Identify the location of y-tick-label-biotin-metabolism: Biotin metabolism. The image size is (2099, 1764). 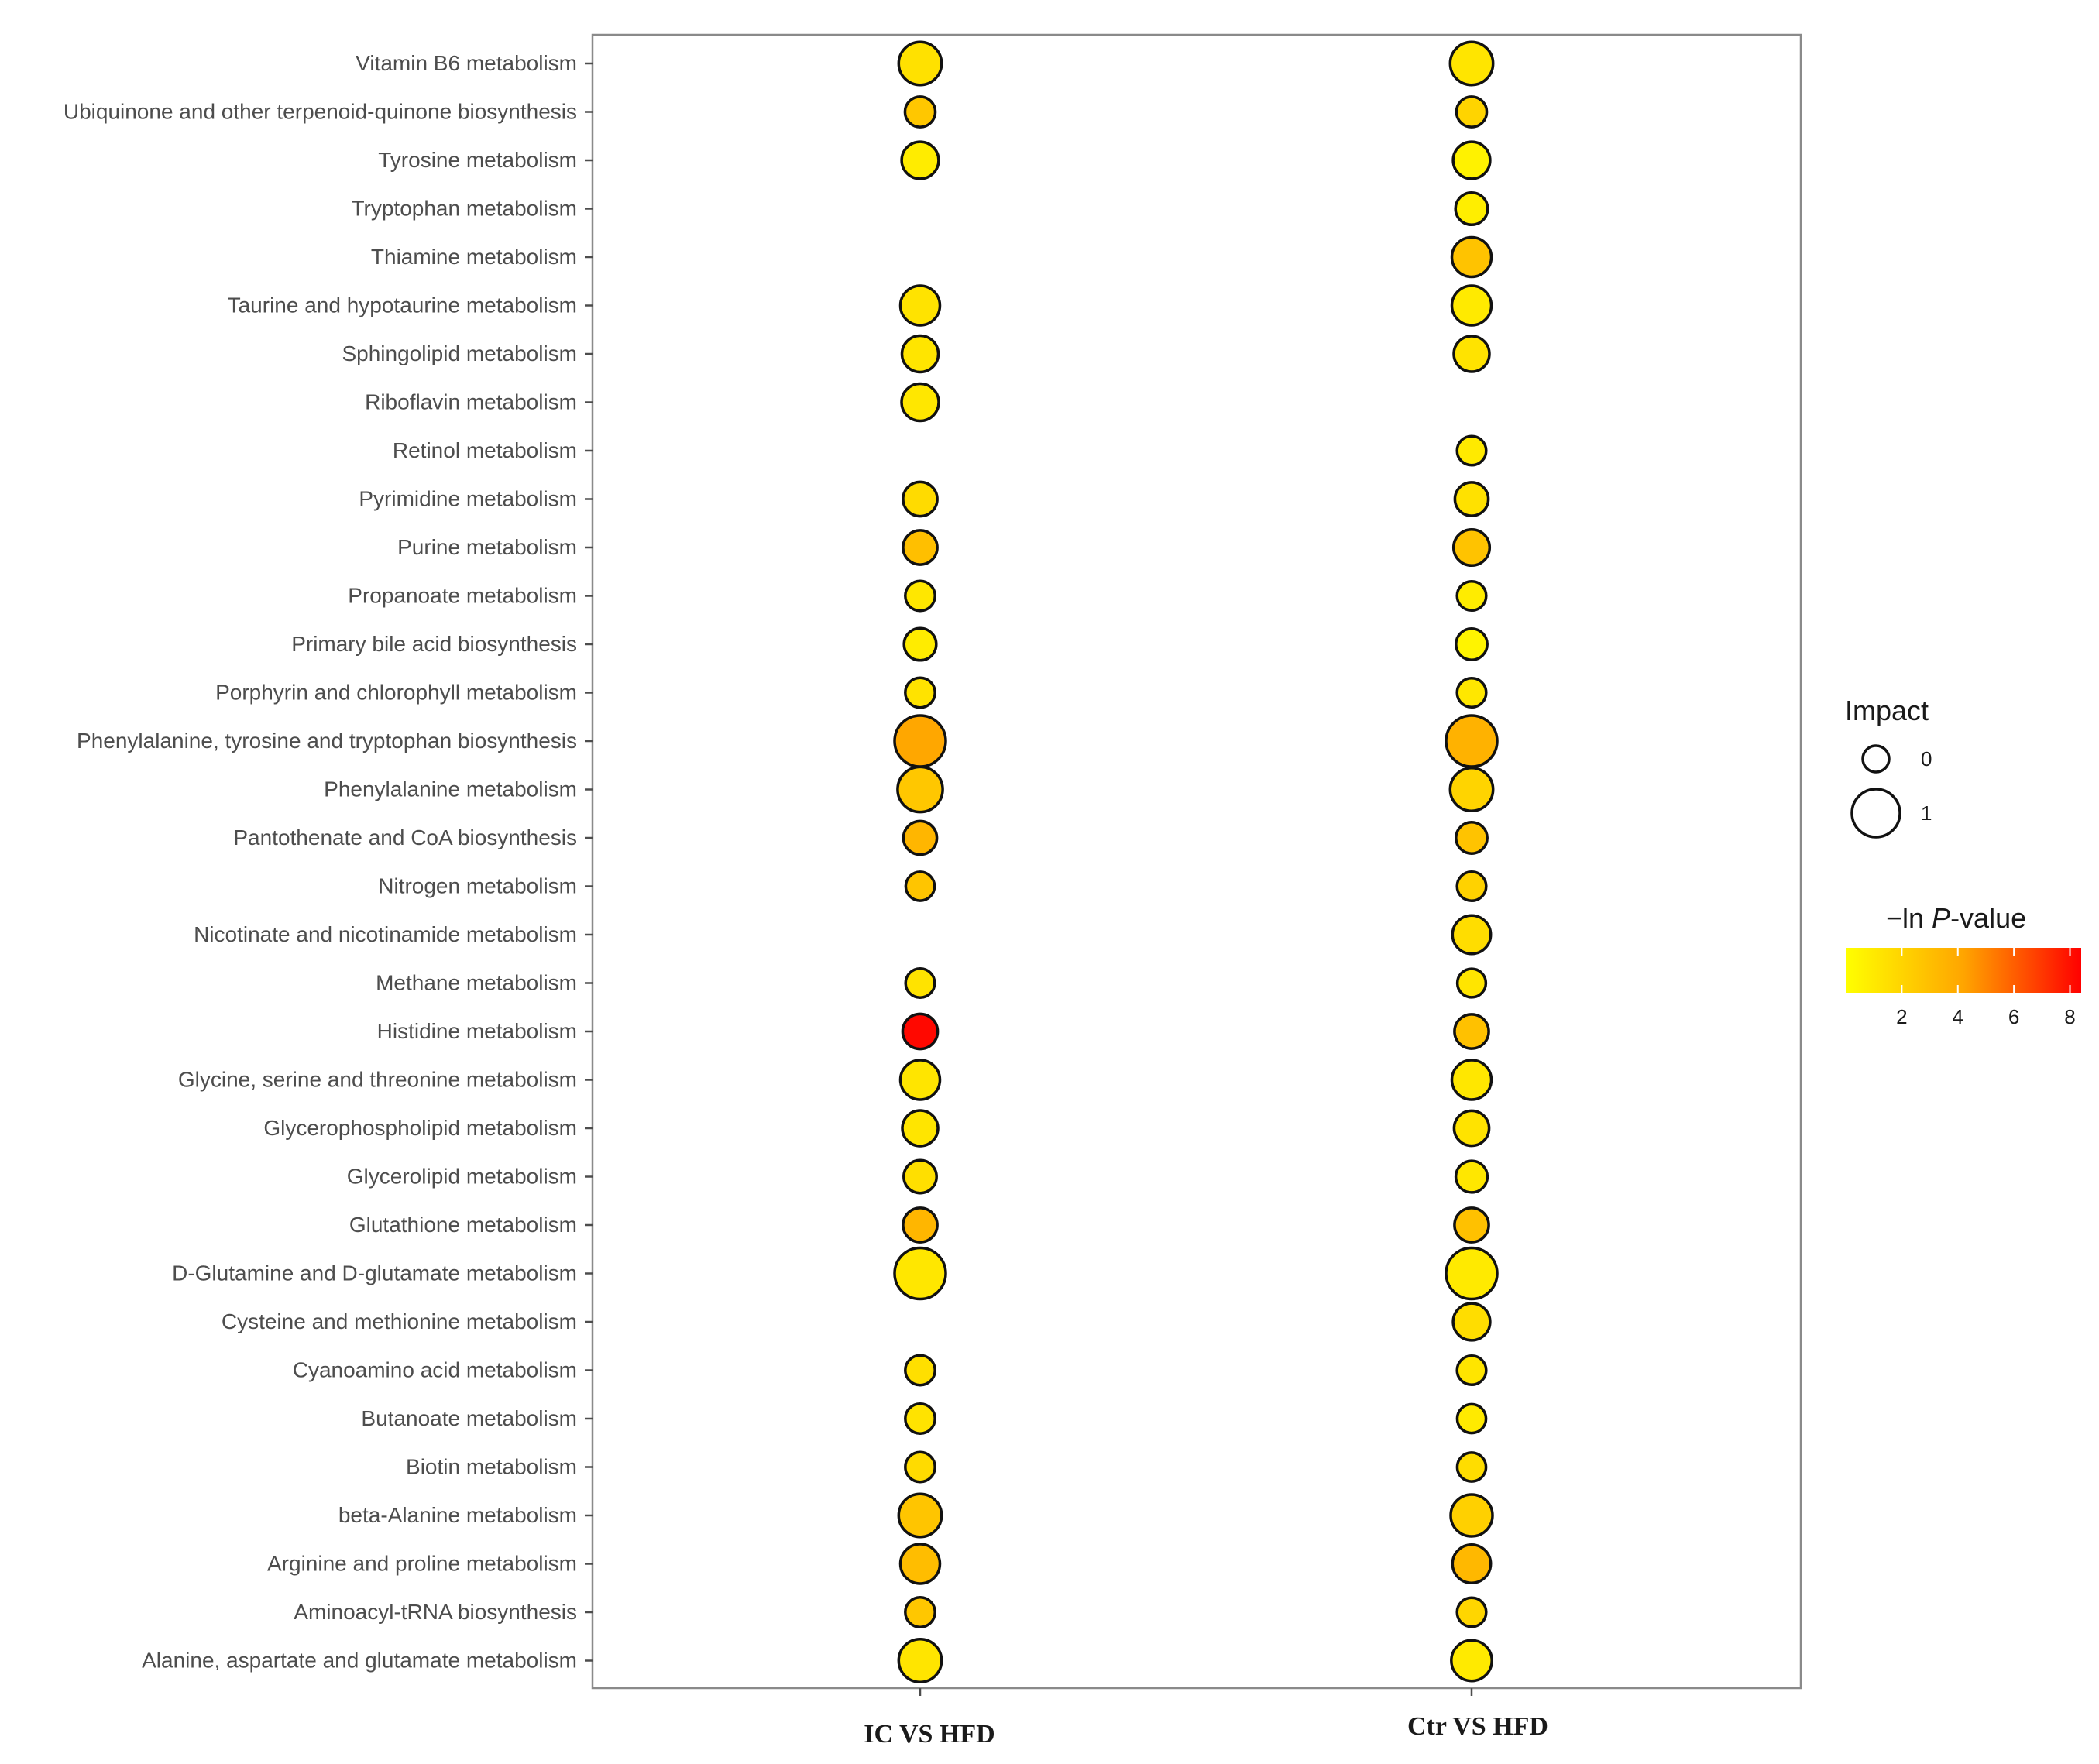
(491, 1467).